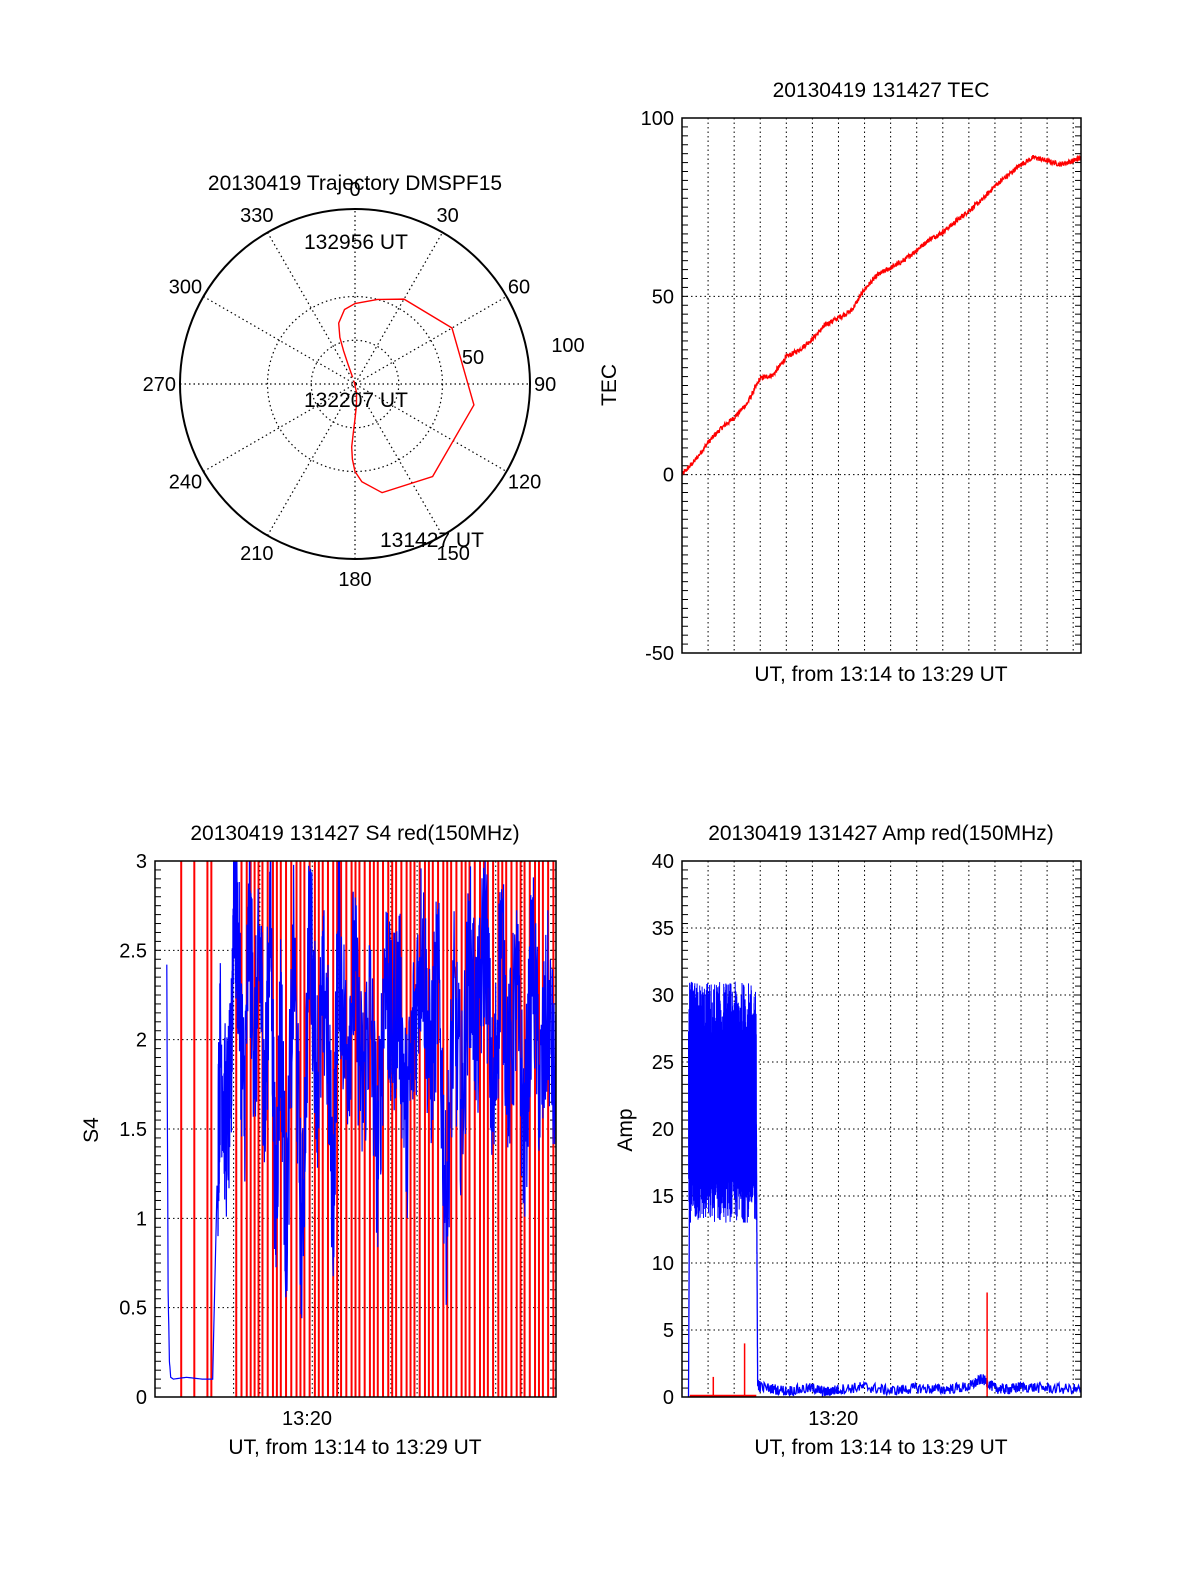 Image resolution: width=1200 pixels, height=1575 pixels. Describe the element at coordinates (185, 483) in the screenshot. I see `polar-angle-label: 240` at that location.